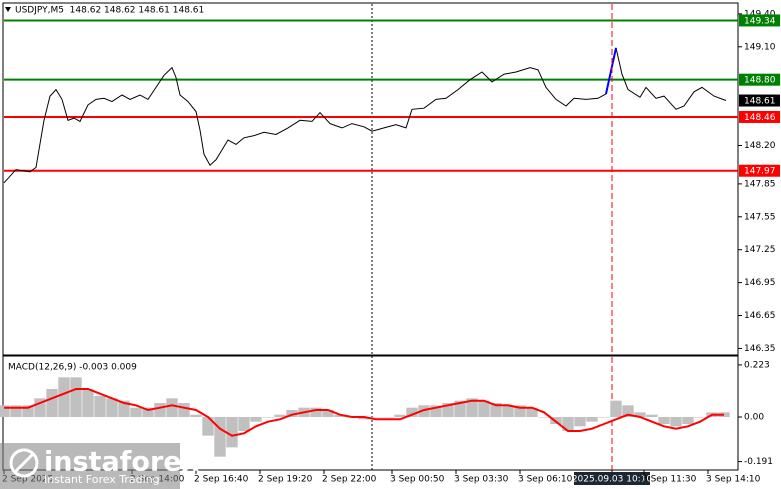 This screenshot has height=489, width=781. Describe the element at coordinates (760, 283) in the screenshot. I see `y-tick-label: 146.95` at that location.